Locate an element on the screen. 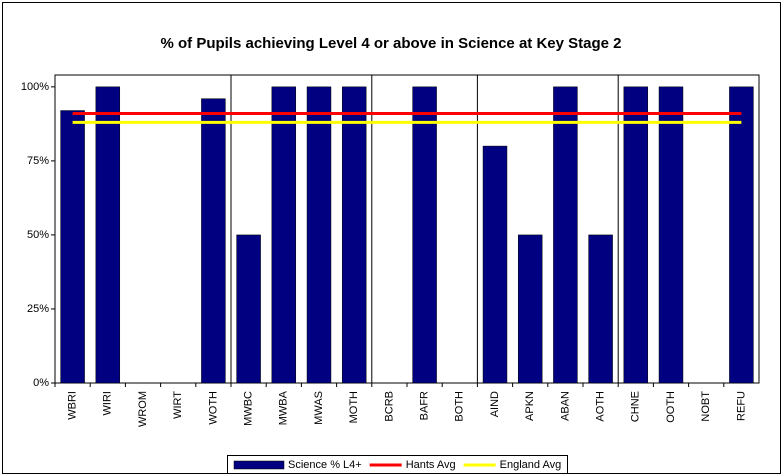  legend-label: England Avg is located at coordinates (531, 465).